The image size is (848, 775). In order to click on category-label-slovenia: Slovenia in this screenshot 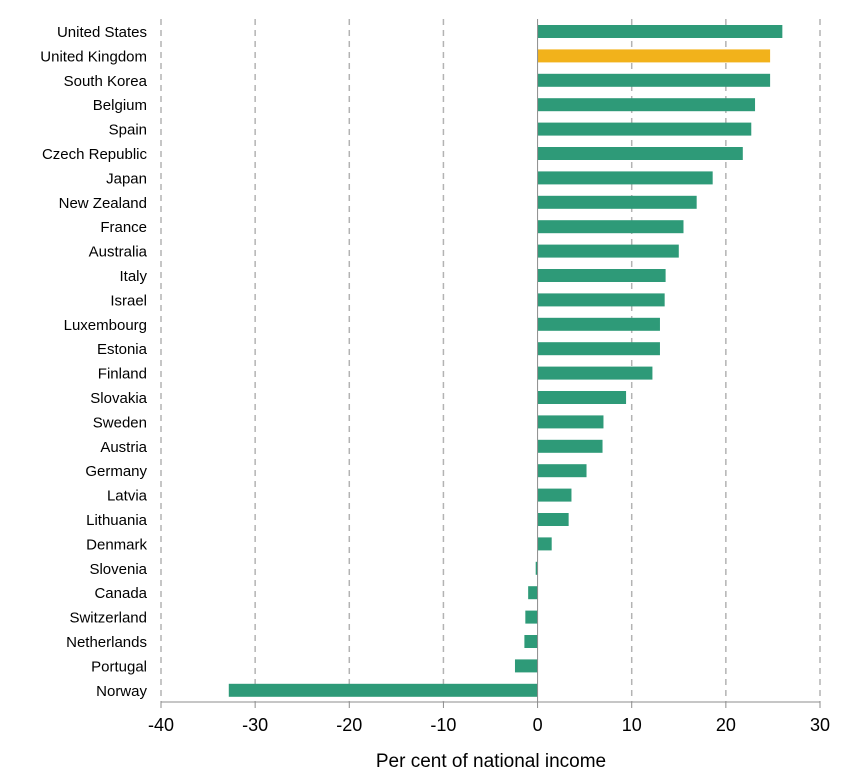, I will do `click(118, 569)`.